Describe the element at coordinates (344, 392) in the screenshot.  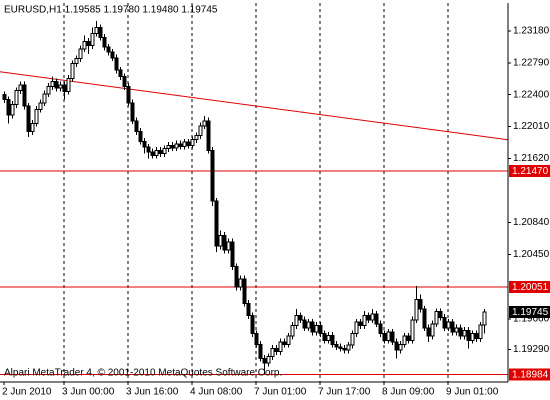
I see `x-tick-label: 7 Jun 17:00` at that location.